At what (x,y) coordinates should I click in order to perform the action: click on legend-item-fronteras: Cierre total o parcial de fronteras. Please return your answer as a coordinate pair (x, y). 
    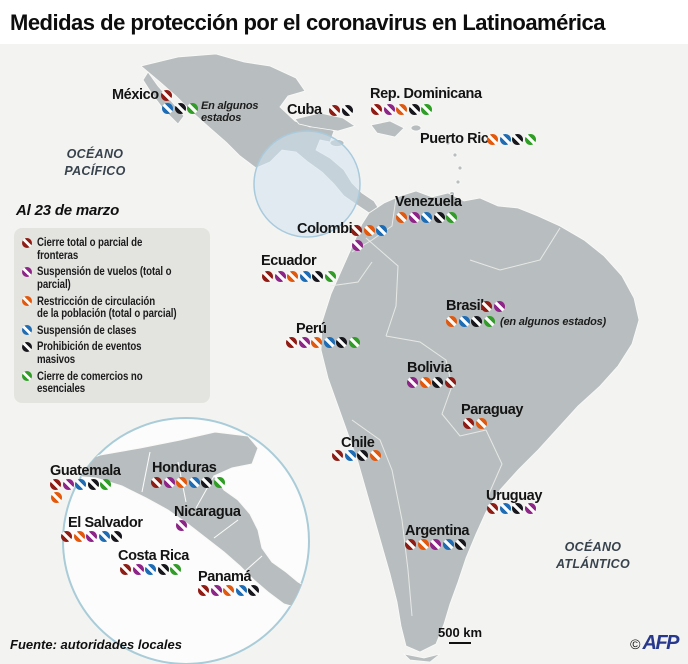
    Looking at the image, I should click on (113, 249).